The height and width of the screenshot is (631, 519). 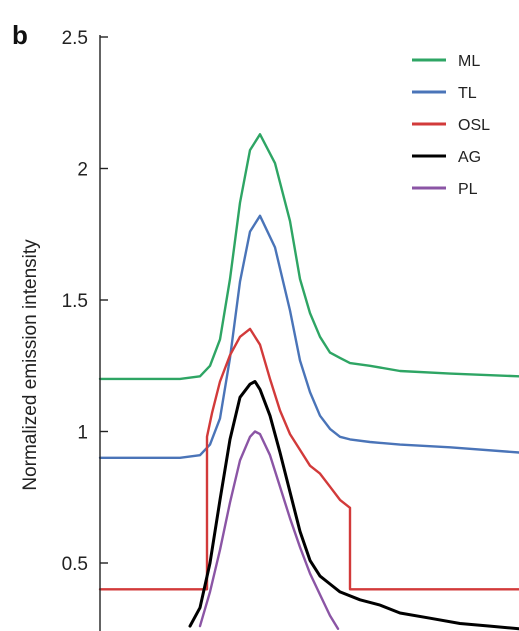 What do you see at coordinates (469, 61) in the screenshot?
I see `legend-label-ml: ML` at bounding box center [469, 61].